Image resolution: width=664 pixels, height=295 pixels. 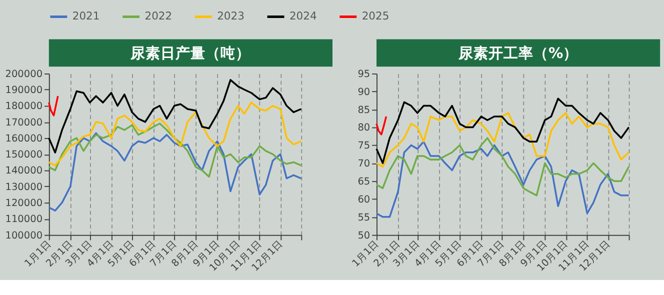 What do you see at coordinates (190, 53) in the screenshot?
I see `chart-title: 尿素日产量（吨）` at bounding box center [190, 53].